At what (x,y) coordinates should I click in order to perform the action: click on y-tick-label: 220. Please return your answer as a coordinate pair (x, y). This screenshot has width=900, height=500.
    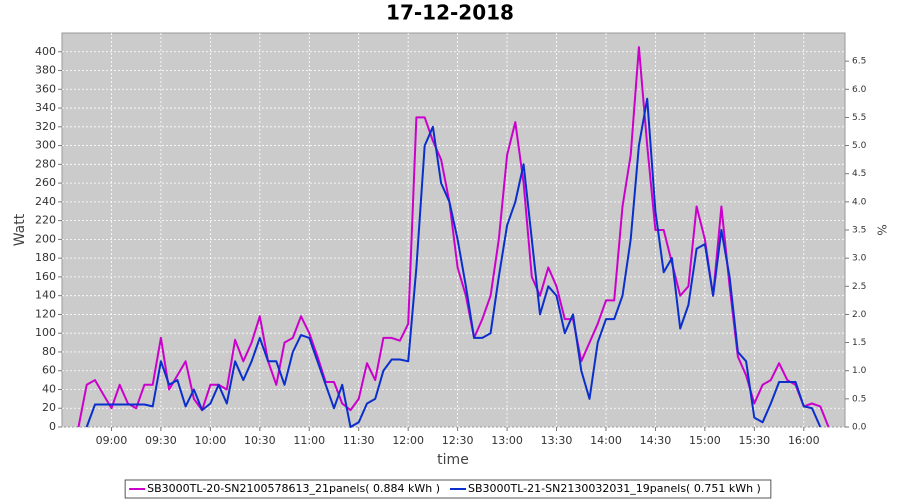
    Looking at the image, I should click on (45, 220).